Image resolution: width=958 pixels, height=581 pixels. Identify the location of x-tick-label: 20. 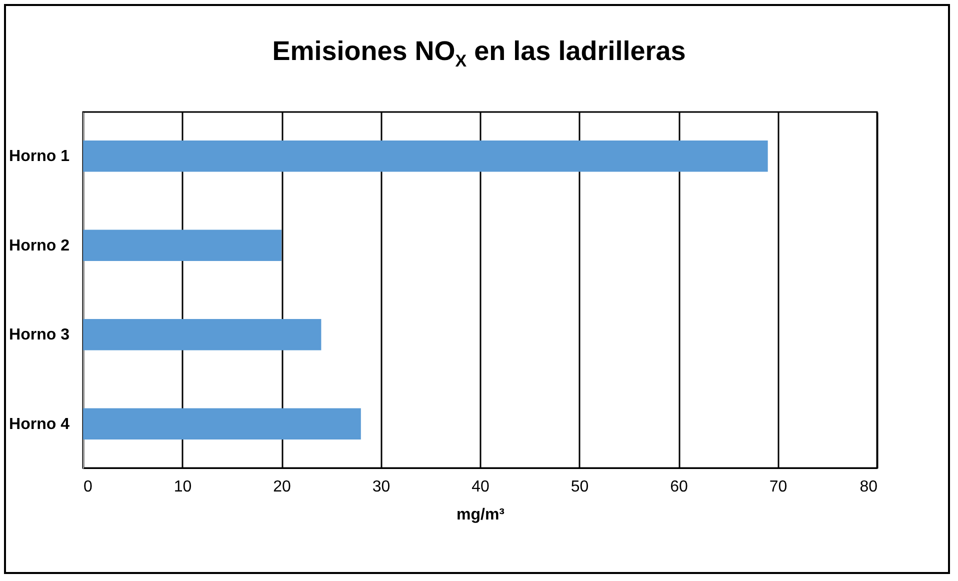
(282, 487).